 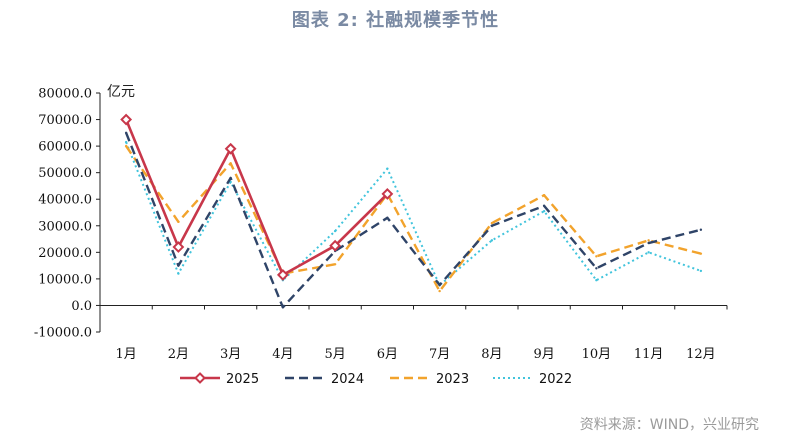 I want to click on chart-title: 图表 2: 社融规模季节性, so click(x=395, y=20).